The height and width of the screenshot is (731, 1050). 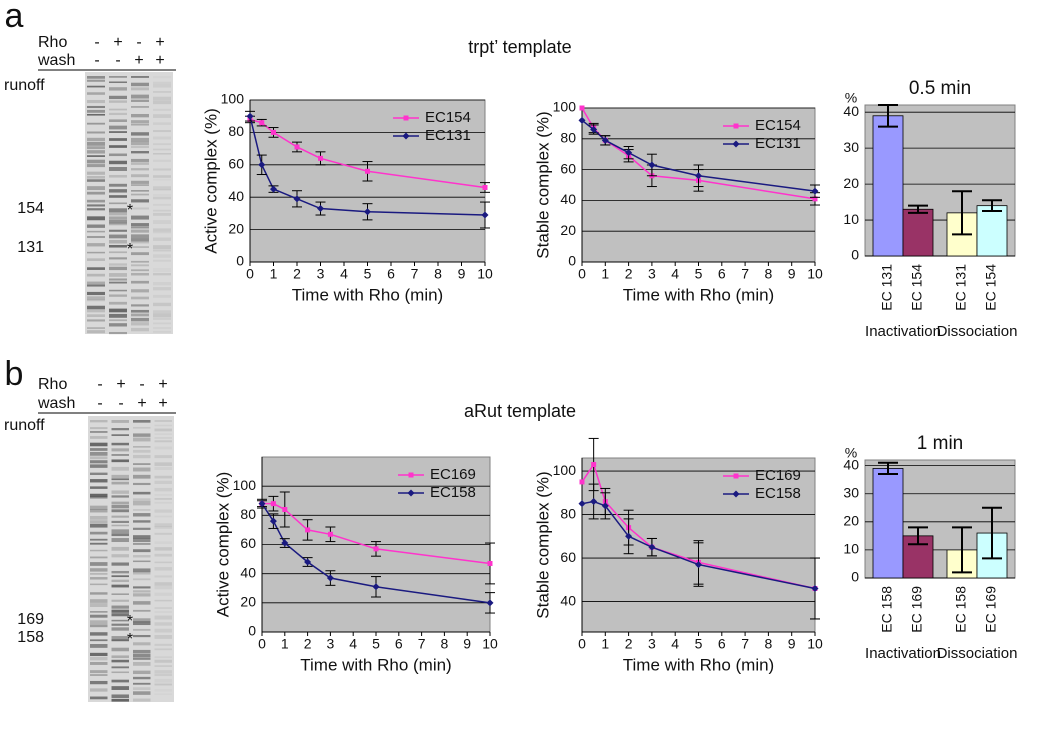 What do you see at coordinates (542, 544) in the screenshot?
I see `y-axis-label: Stable complex (%)` at bounding box center [542, 544].